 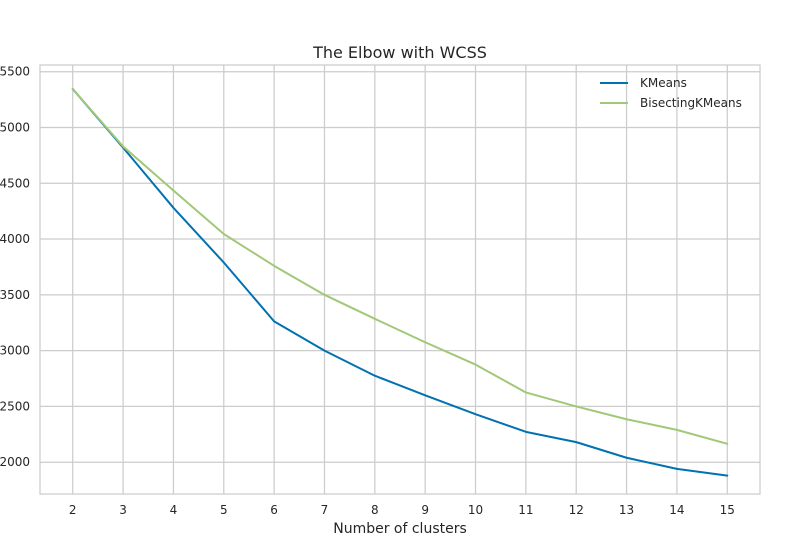 I want to click on x-tick-label: 15, so click(x=727, y=510).